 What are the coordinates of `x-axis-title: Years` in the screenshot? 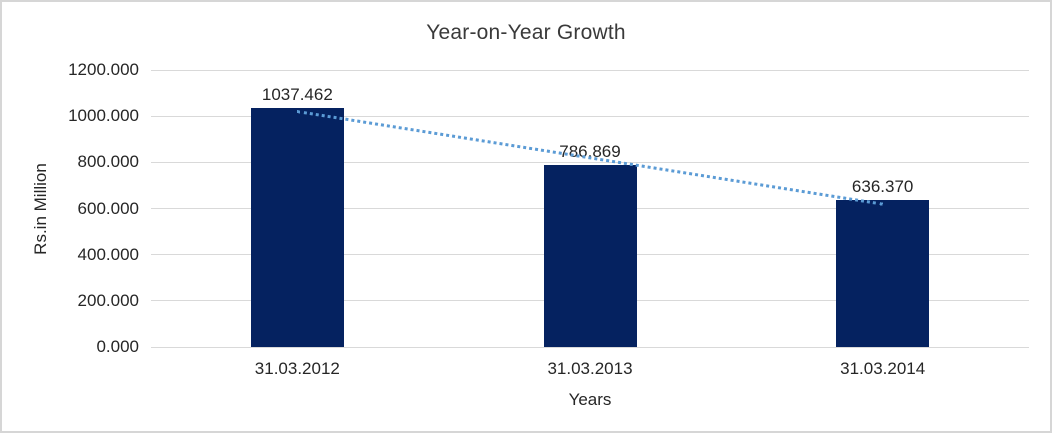 It's located at (590, 399).